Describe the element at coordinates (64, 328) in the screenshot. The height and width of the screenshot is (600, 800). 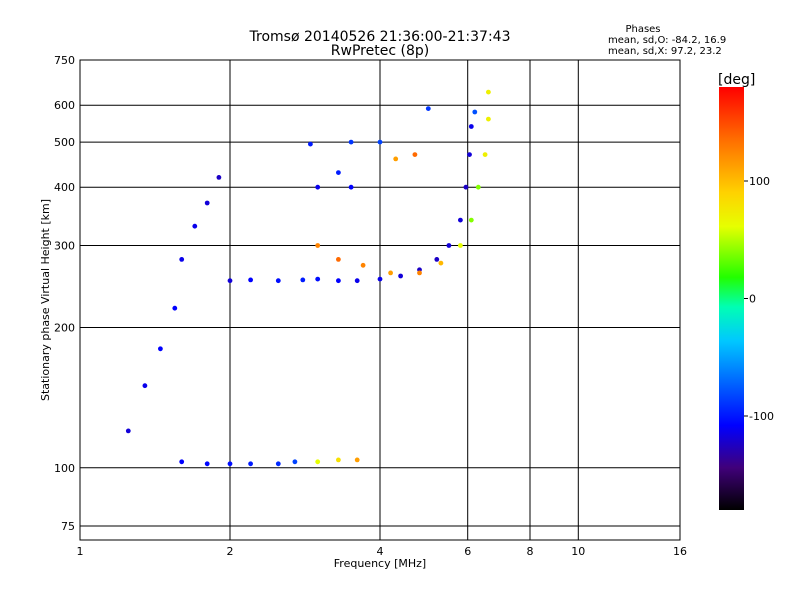
I see `y-tick-label: 200` at that location.